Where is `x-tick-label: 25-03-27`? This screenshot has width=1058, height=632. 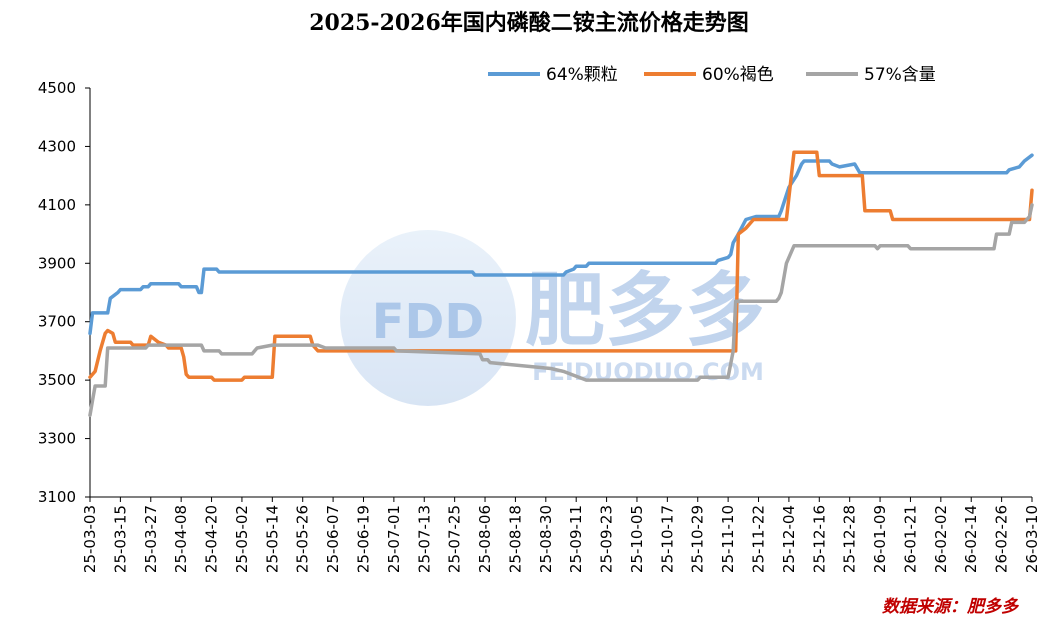 x-tick-label: 25-03-27 is located at coordinates (151, 539).